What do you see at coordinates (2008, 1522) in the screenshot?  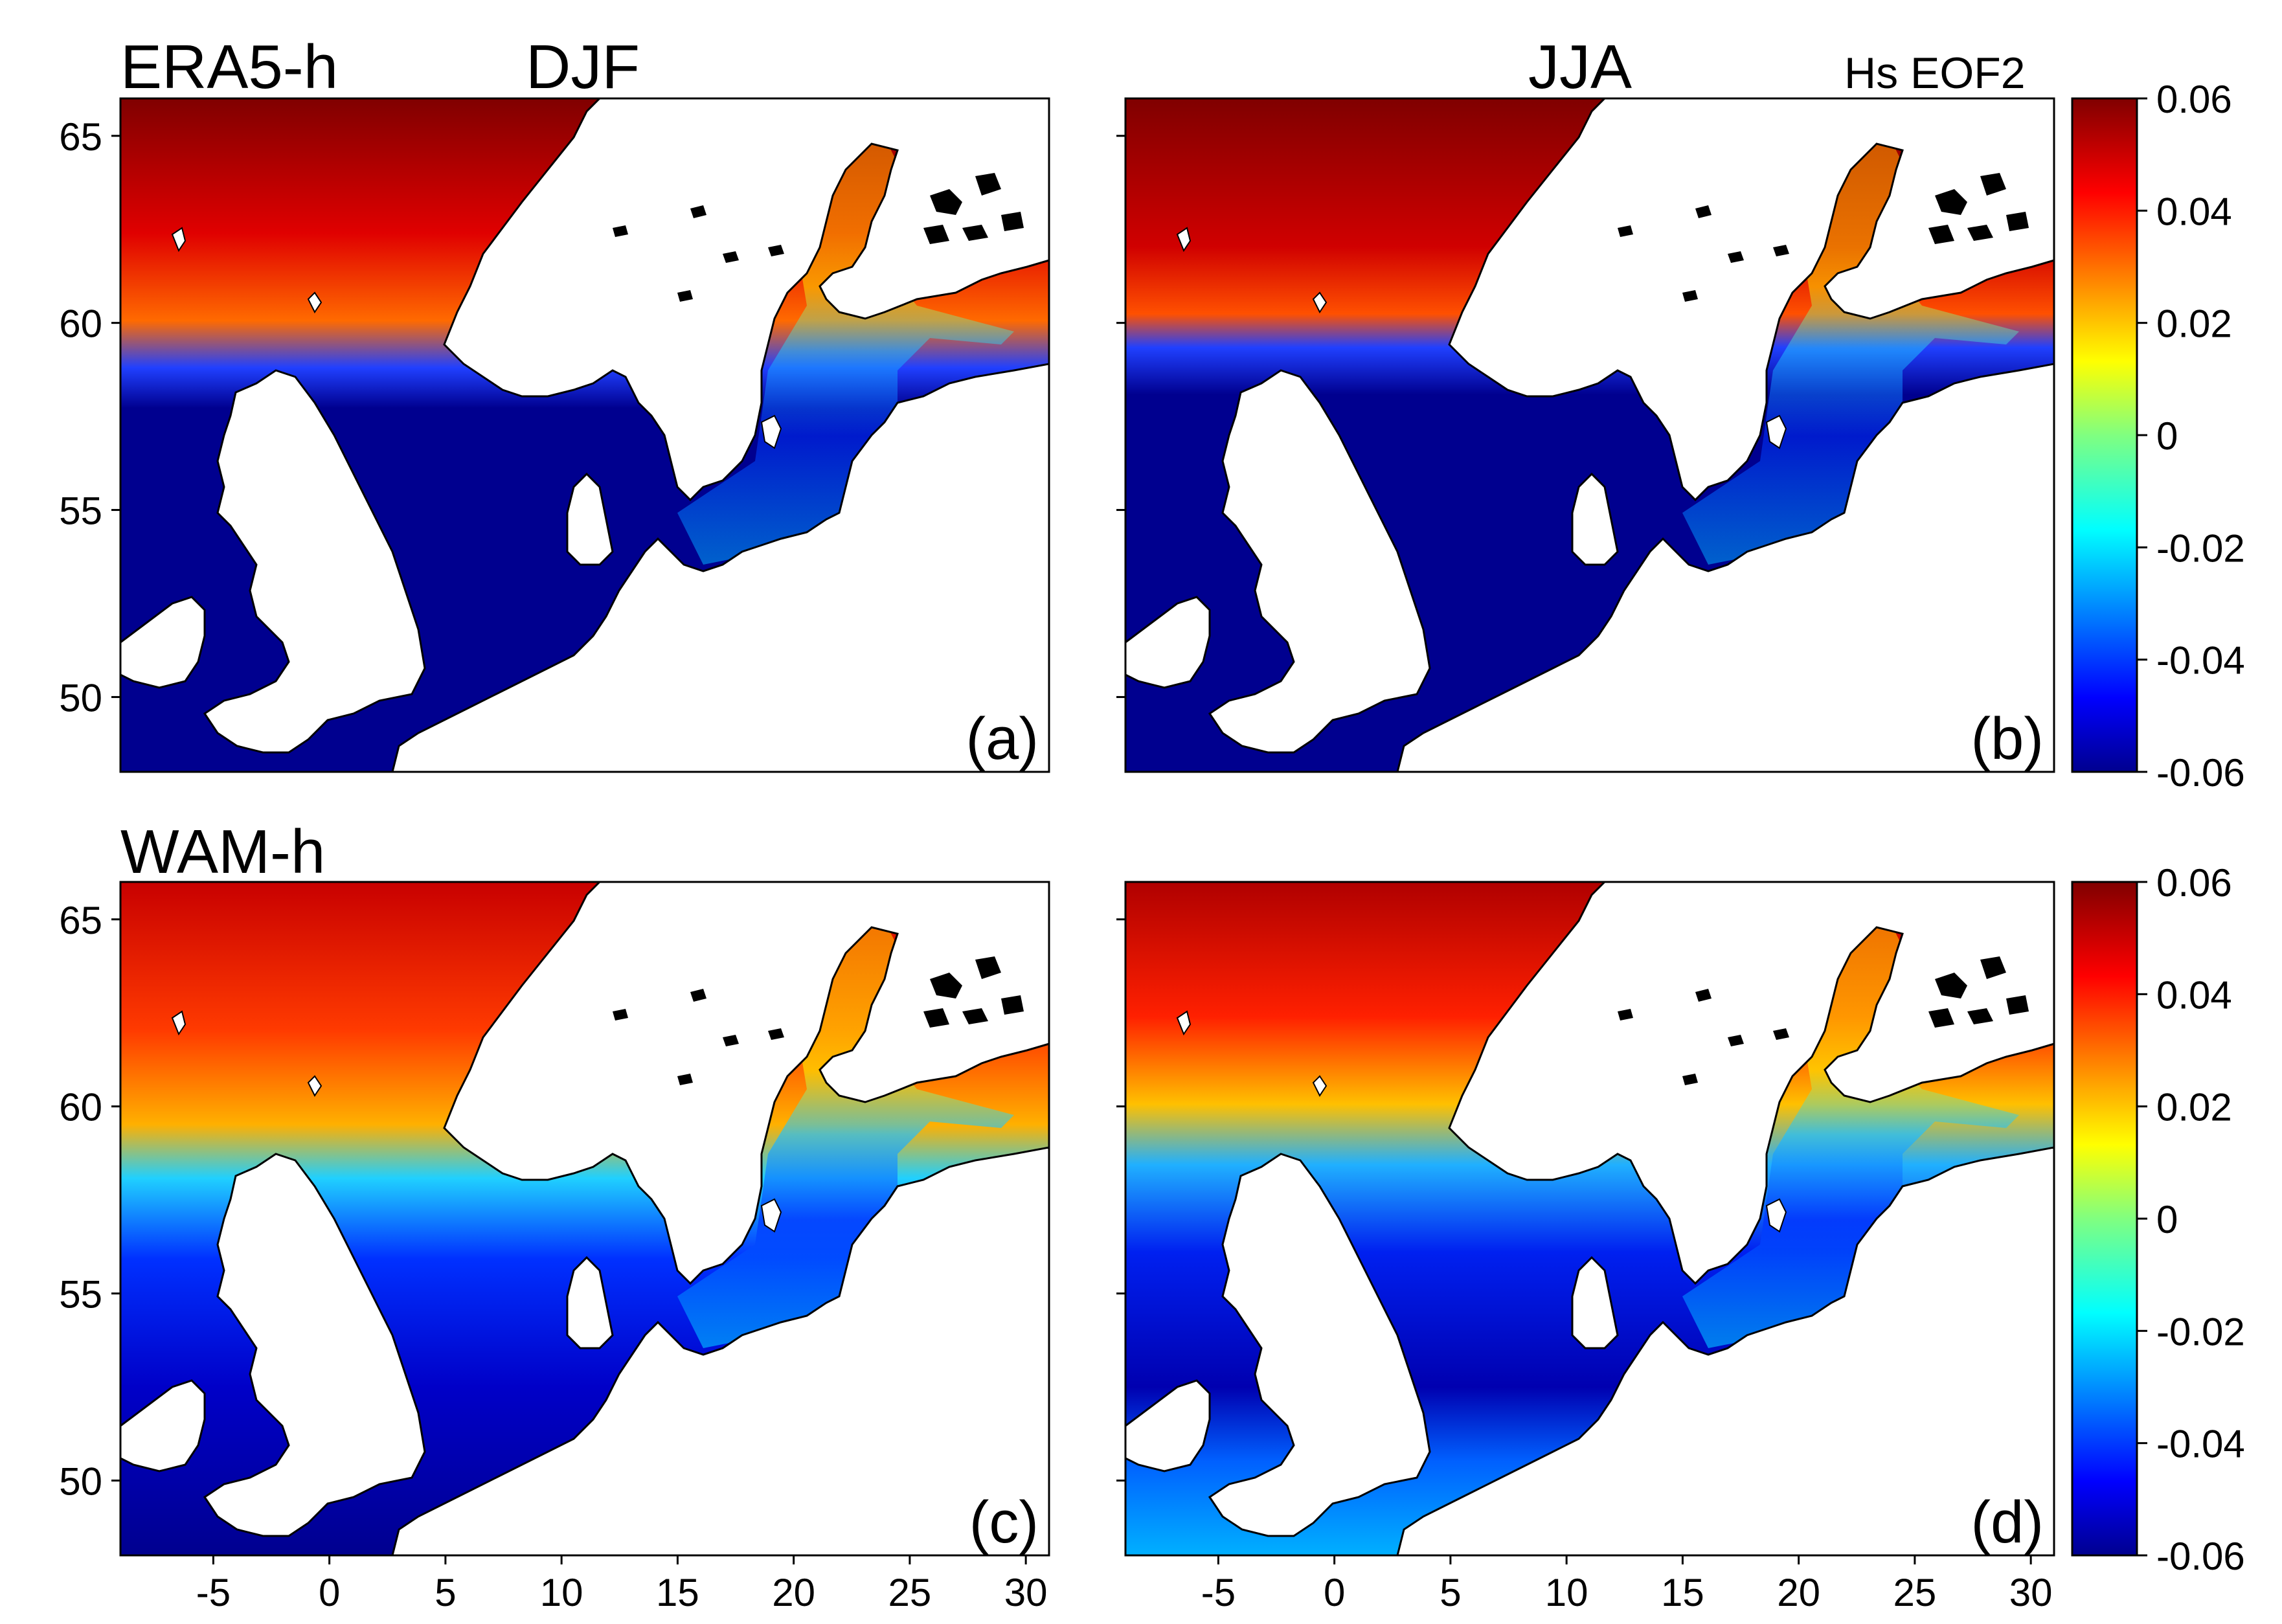 I see `panel-tag: (d)` at bounding box center [2008, 1522].